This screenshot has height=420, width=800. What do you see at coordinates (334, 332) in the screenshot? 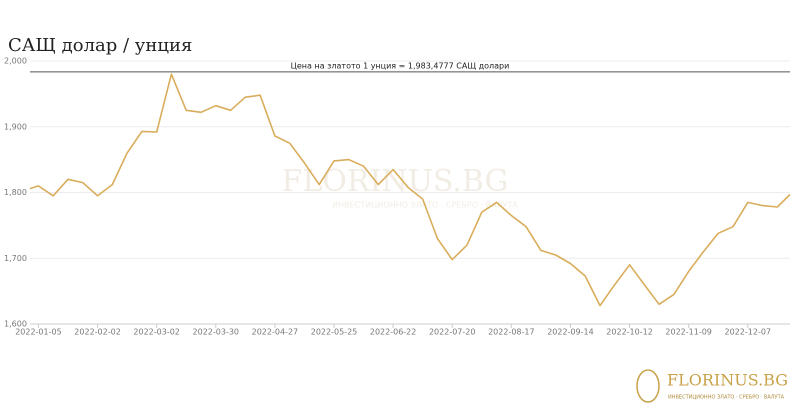
I see `x-tick-label: 2022-05-25` at bounding box center [334, 332].